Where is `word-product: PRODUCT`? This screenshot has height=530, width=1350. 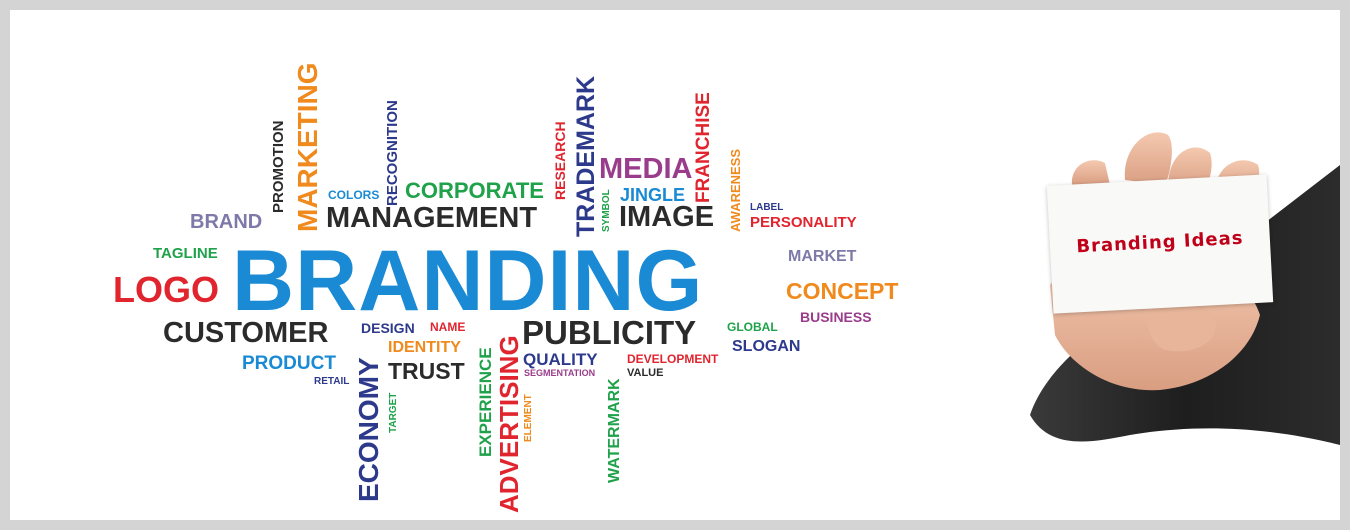
word-product: PRODUCT is located at coordinates (289, 363).